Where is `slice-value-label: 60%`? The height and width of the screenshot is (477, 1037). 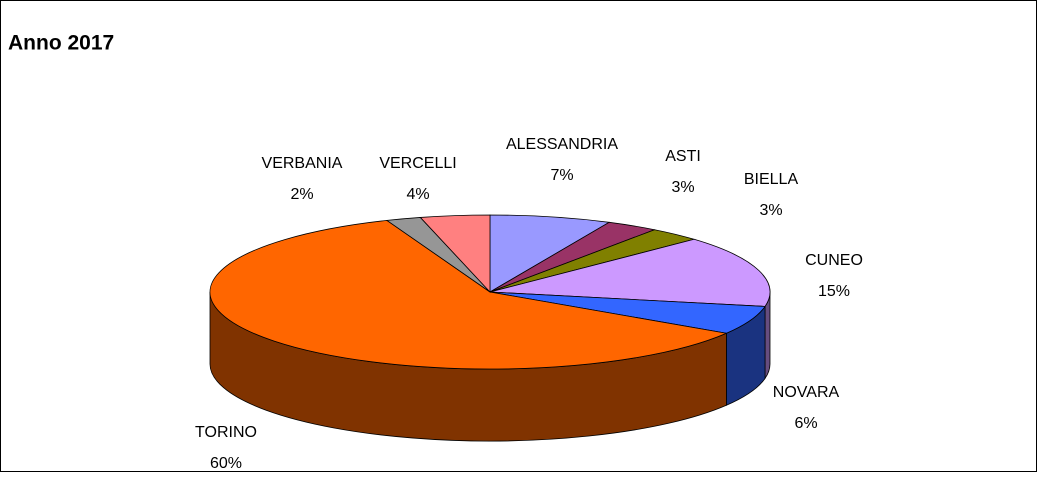
slice-value-label: 60% is located at coordinates (226, 463).